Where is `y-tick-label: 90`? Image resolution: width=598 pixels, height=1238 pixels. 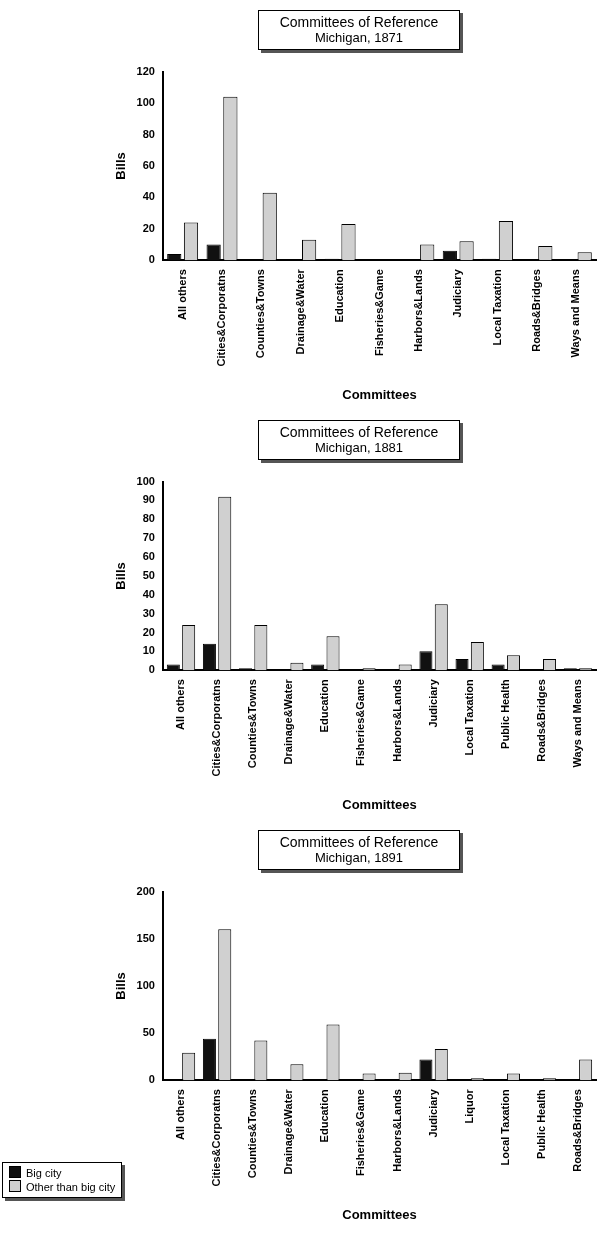
y-tick-label: 90 is located at coordinates (148, 499).